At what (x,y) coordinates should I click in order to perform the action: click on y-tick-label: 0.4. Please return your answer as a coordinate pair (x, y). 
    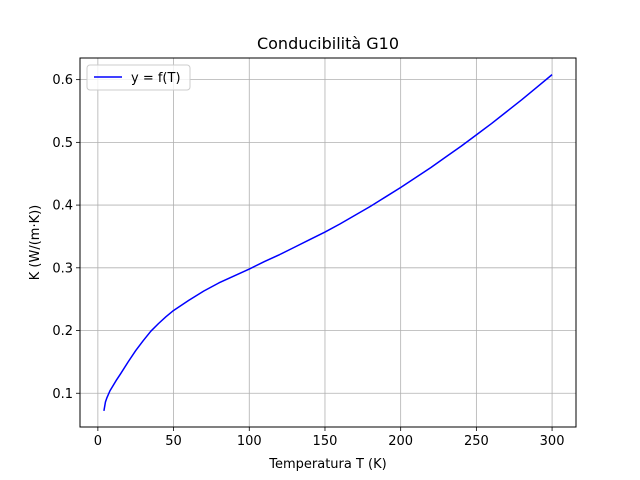
    Looking at the image, I should click on (62, 206).